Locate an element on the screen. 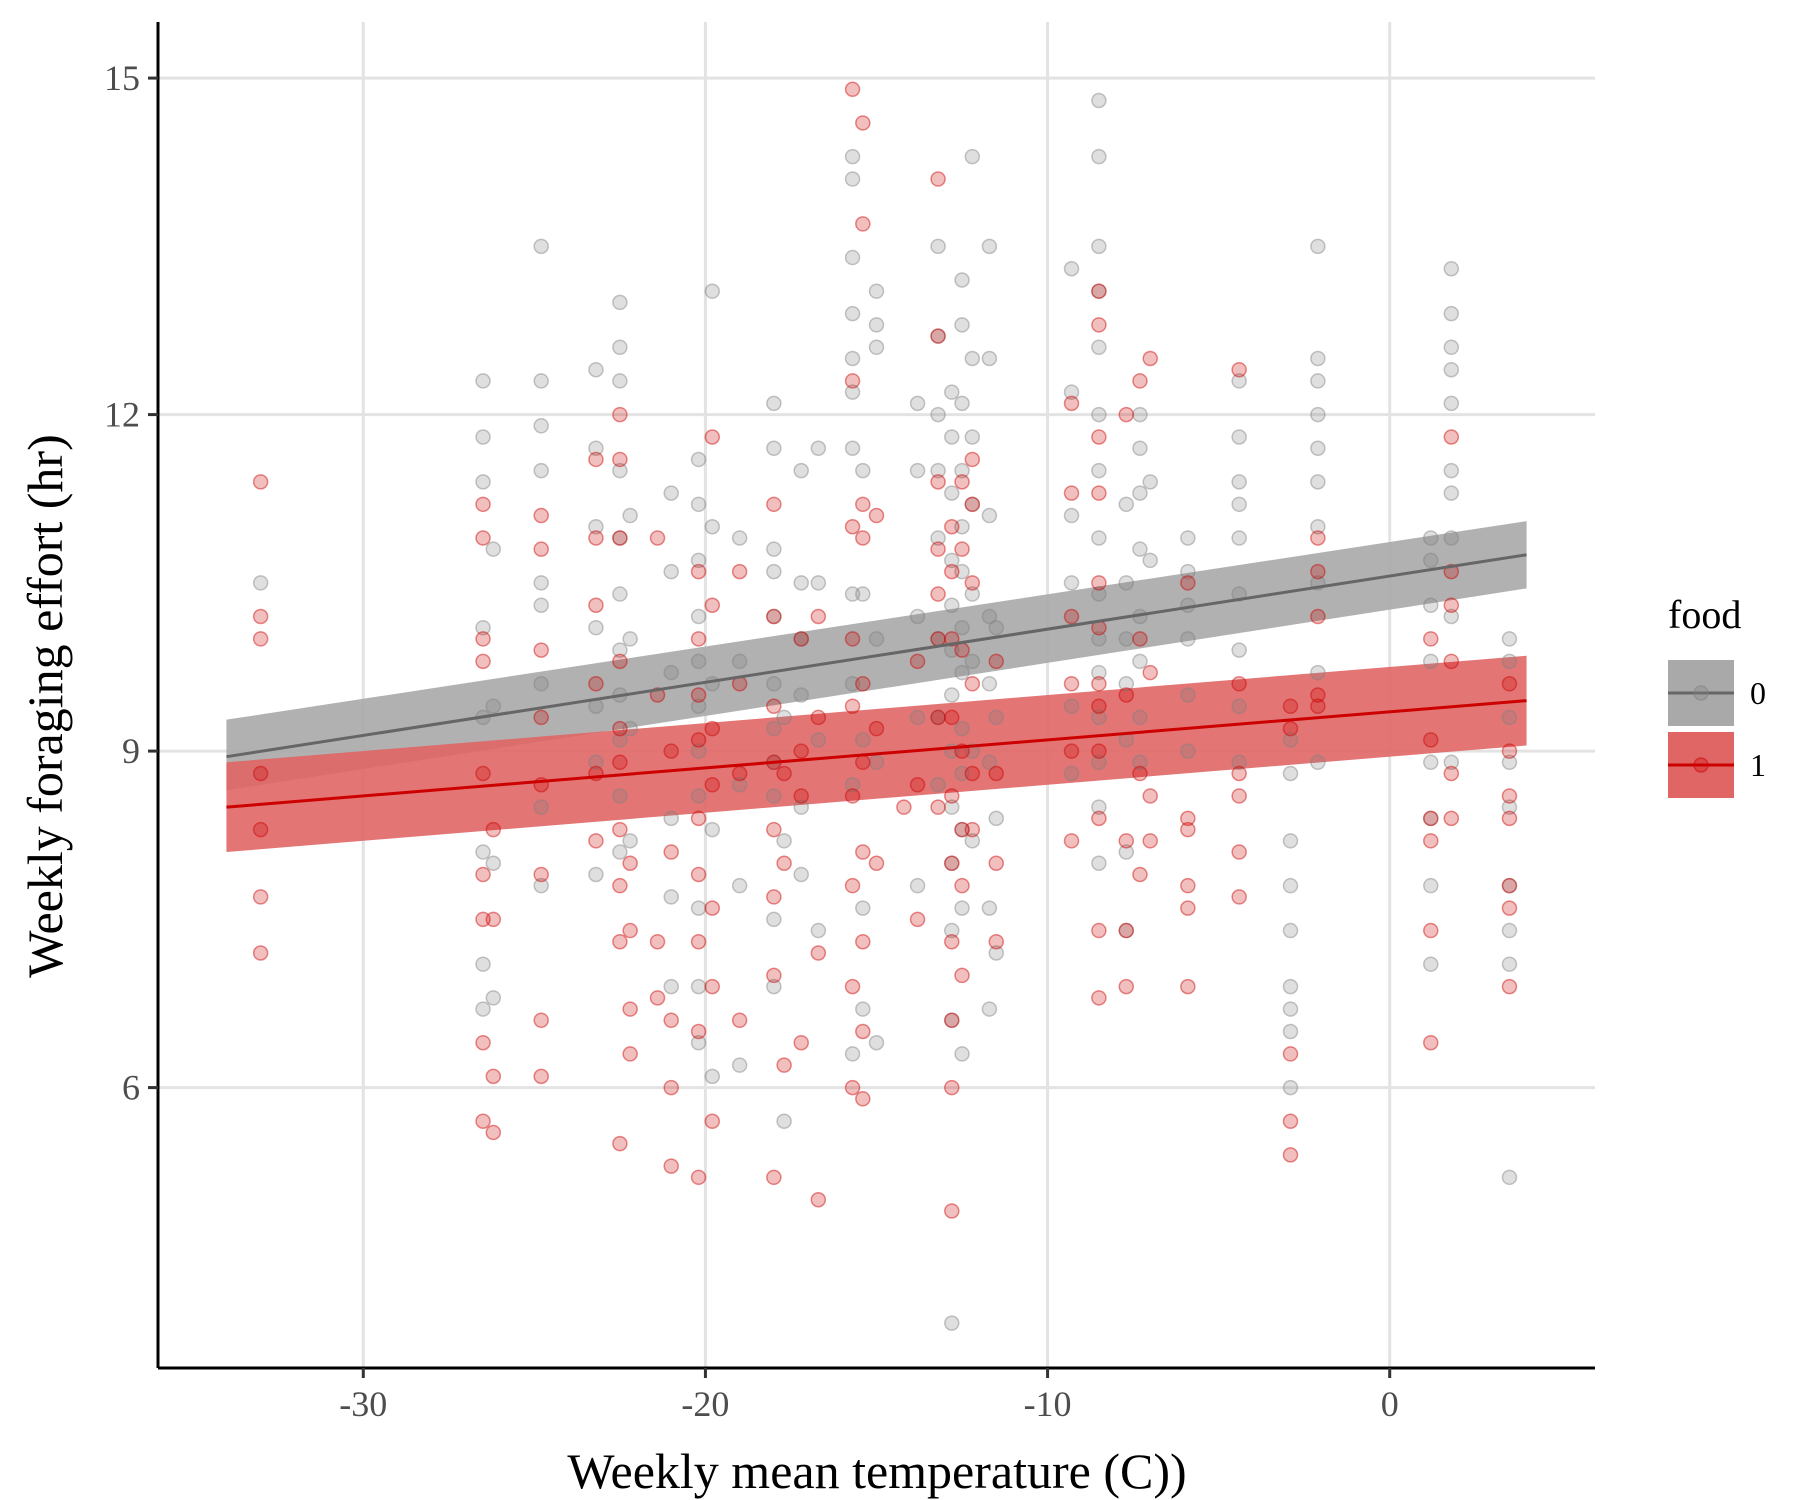 The width and height of the screenshot is (1800, 1500). legend-label-1: 1 is located at coordinates (1758, 765).